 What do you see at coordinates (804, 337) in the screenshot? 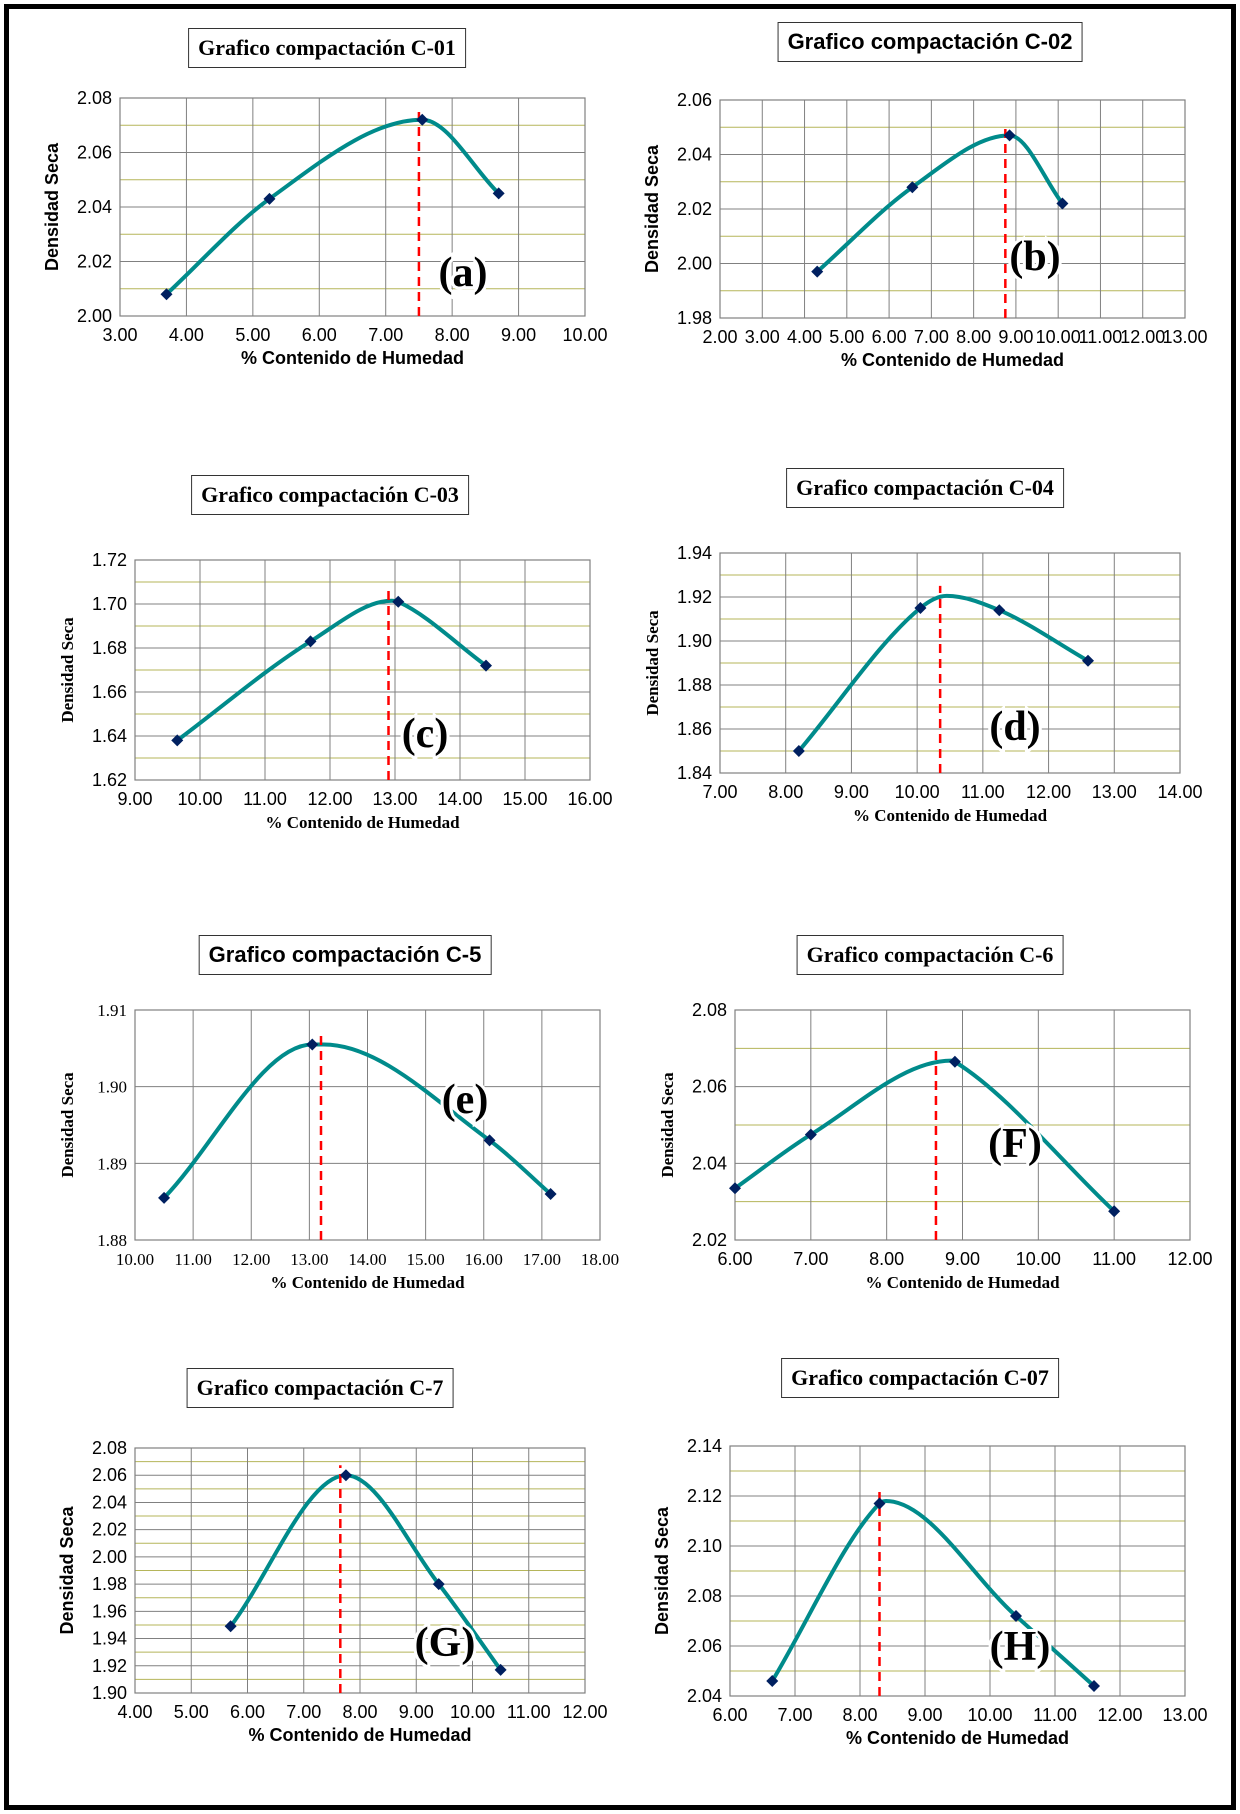
I see `x-tick-label: 4.00` at bounding box center [804, 337].